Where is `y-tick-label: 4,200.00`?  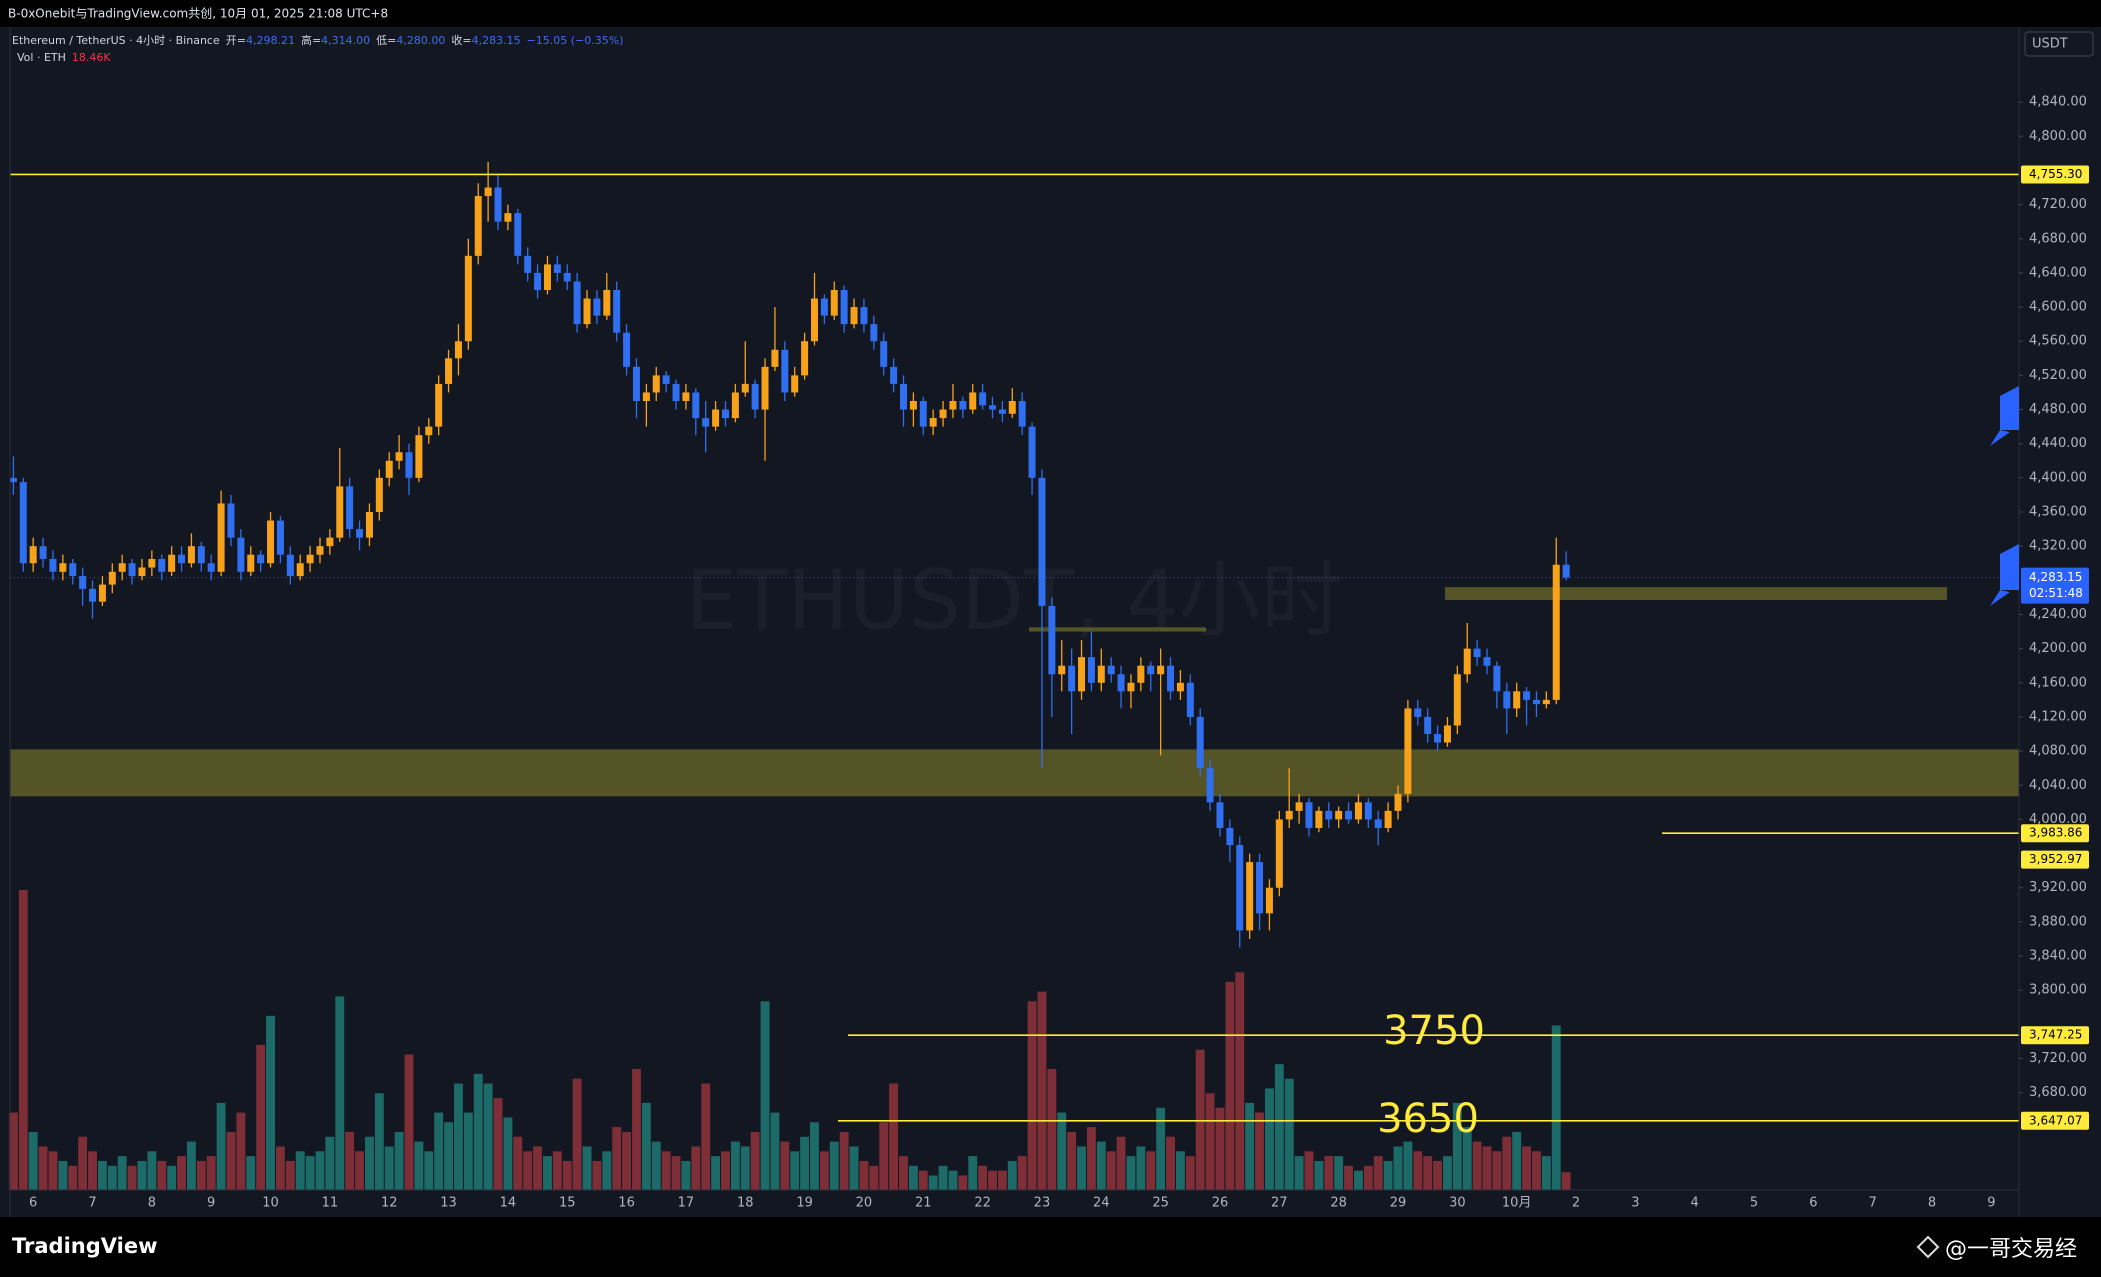 y-tick-label: 4,200.00 is located at coordinates (2058, 648).